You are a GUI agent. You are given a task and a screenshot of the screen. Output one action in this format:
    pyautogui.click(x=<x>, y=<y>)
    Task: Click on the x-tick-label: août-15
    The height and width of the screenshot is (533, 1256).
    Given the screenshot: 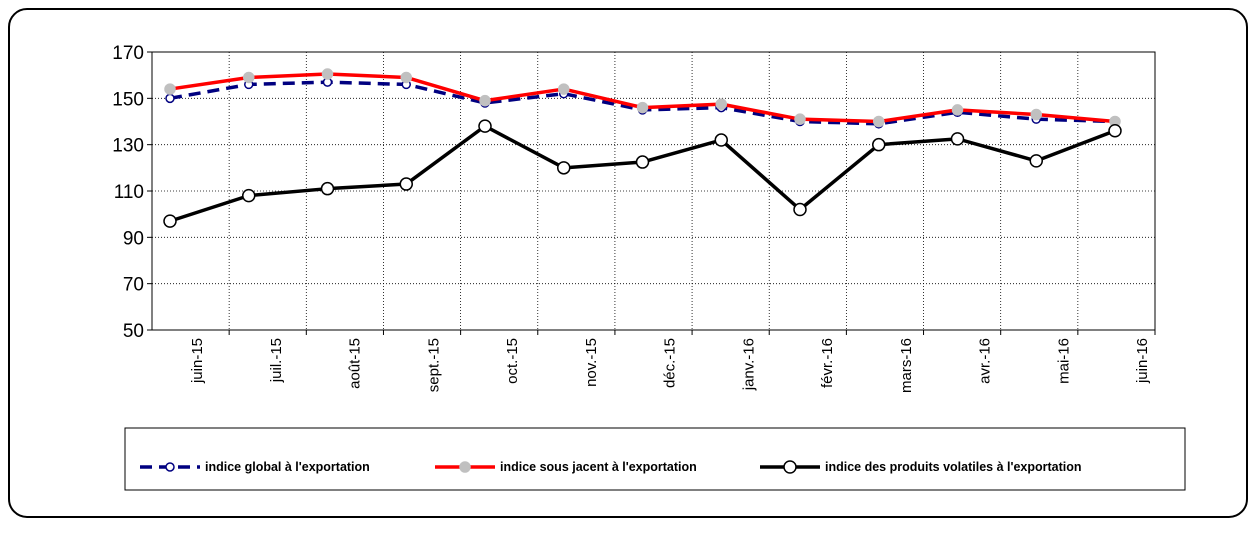 What is the action you would take?
    pyautogui.click(x=355, y=363)
    